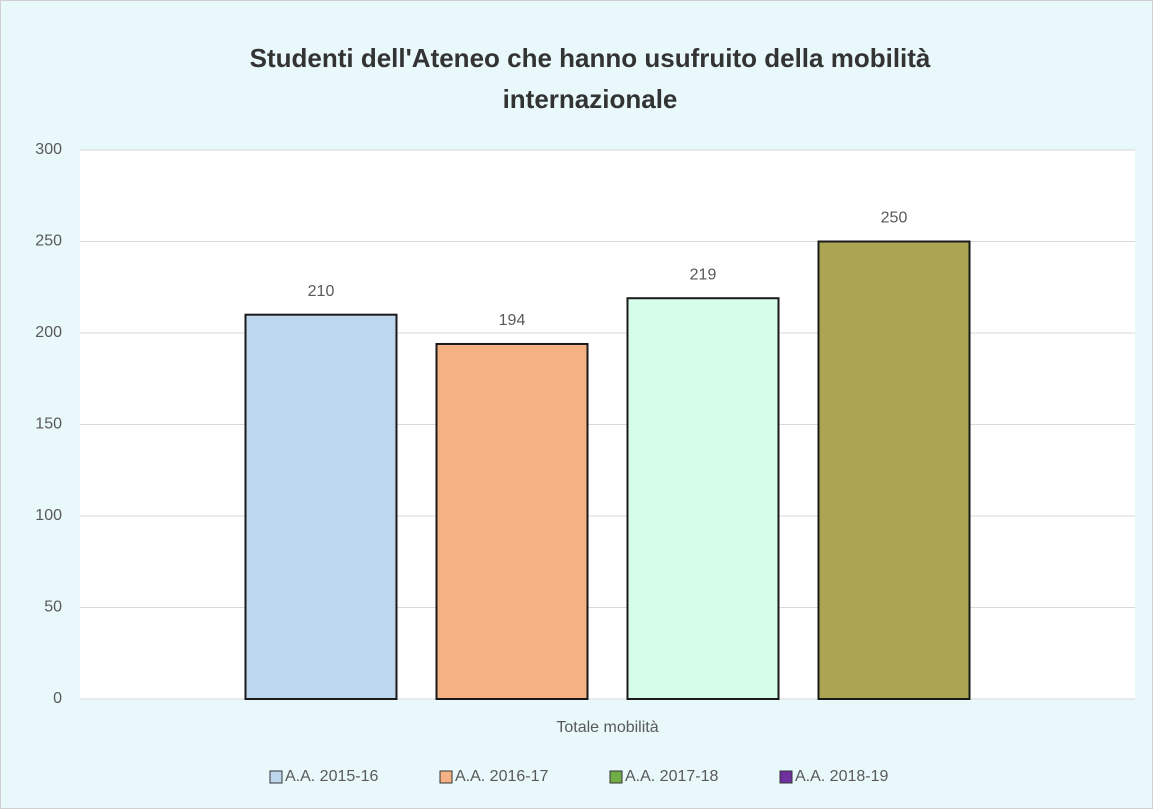 The image size is (1153, 809). Describe the element at coordinates (48, 424) in the screenshot. I see `y-tick-label: 150` at that location.